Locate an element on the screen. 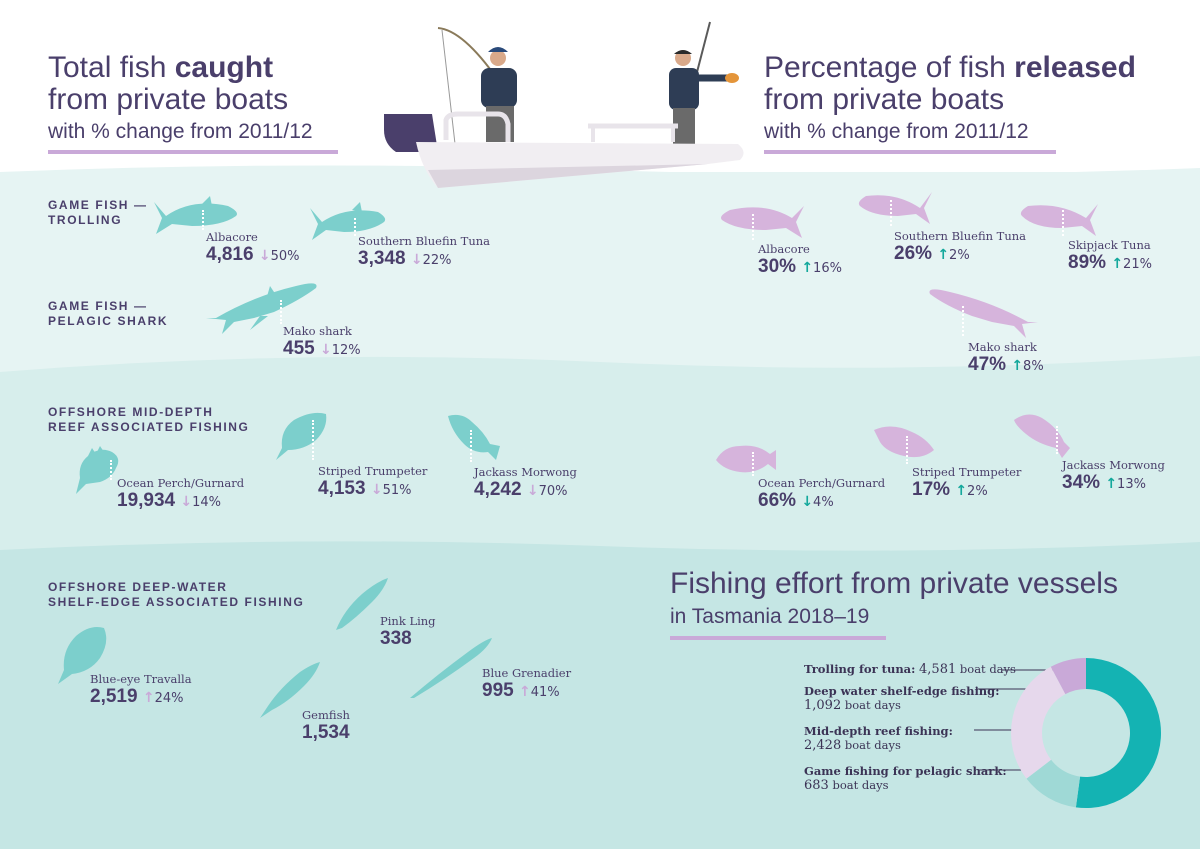  caught-jackass-morwong: Jackass Morwong 4,242 ↓70% is located at coordinates (525, 483).